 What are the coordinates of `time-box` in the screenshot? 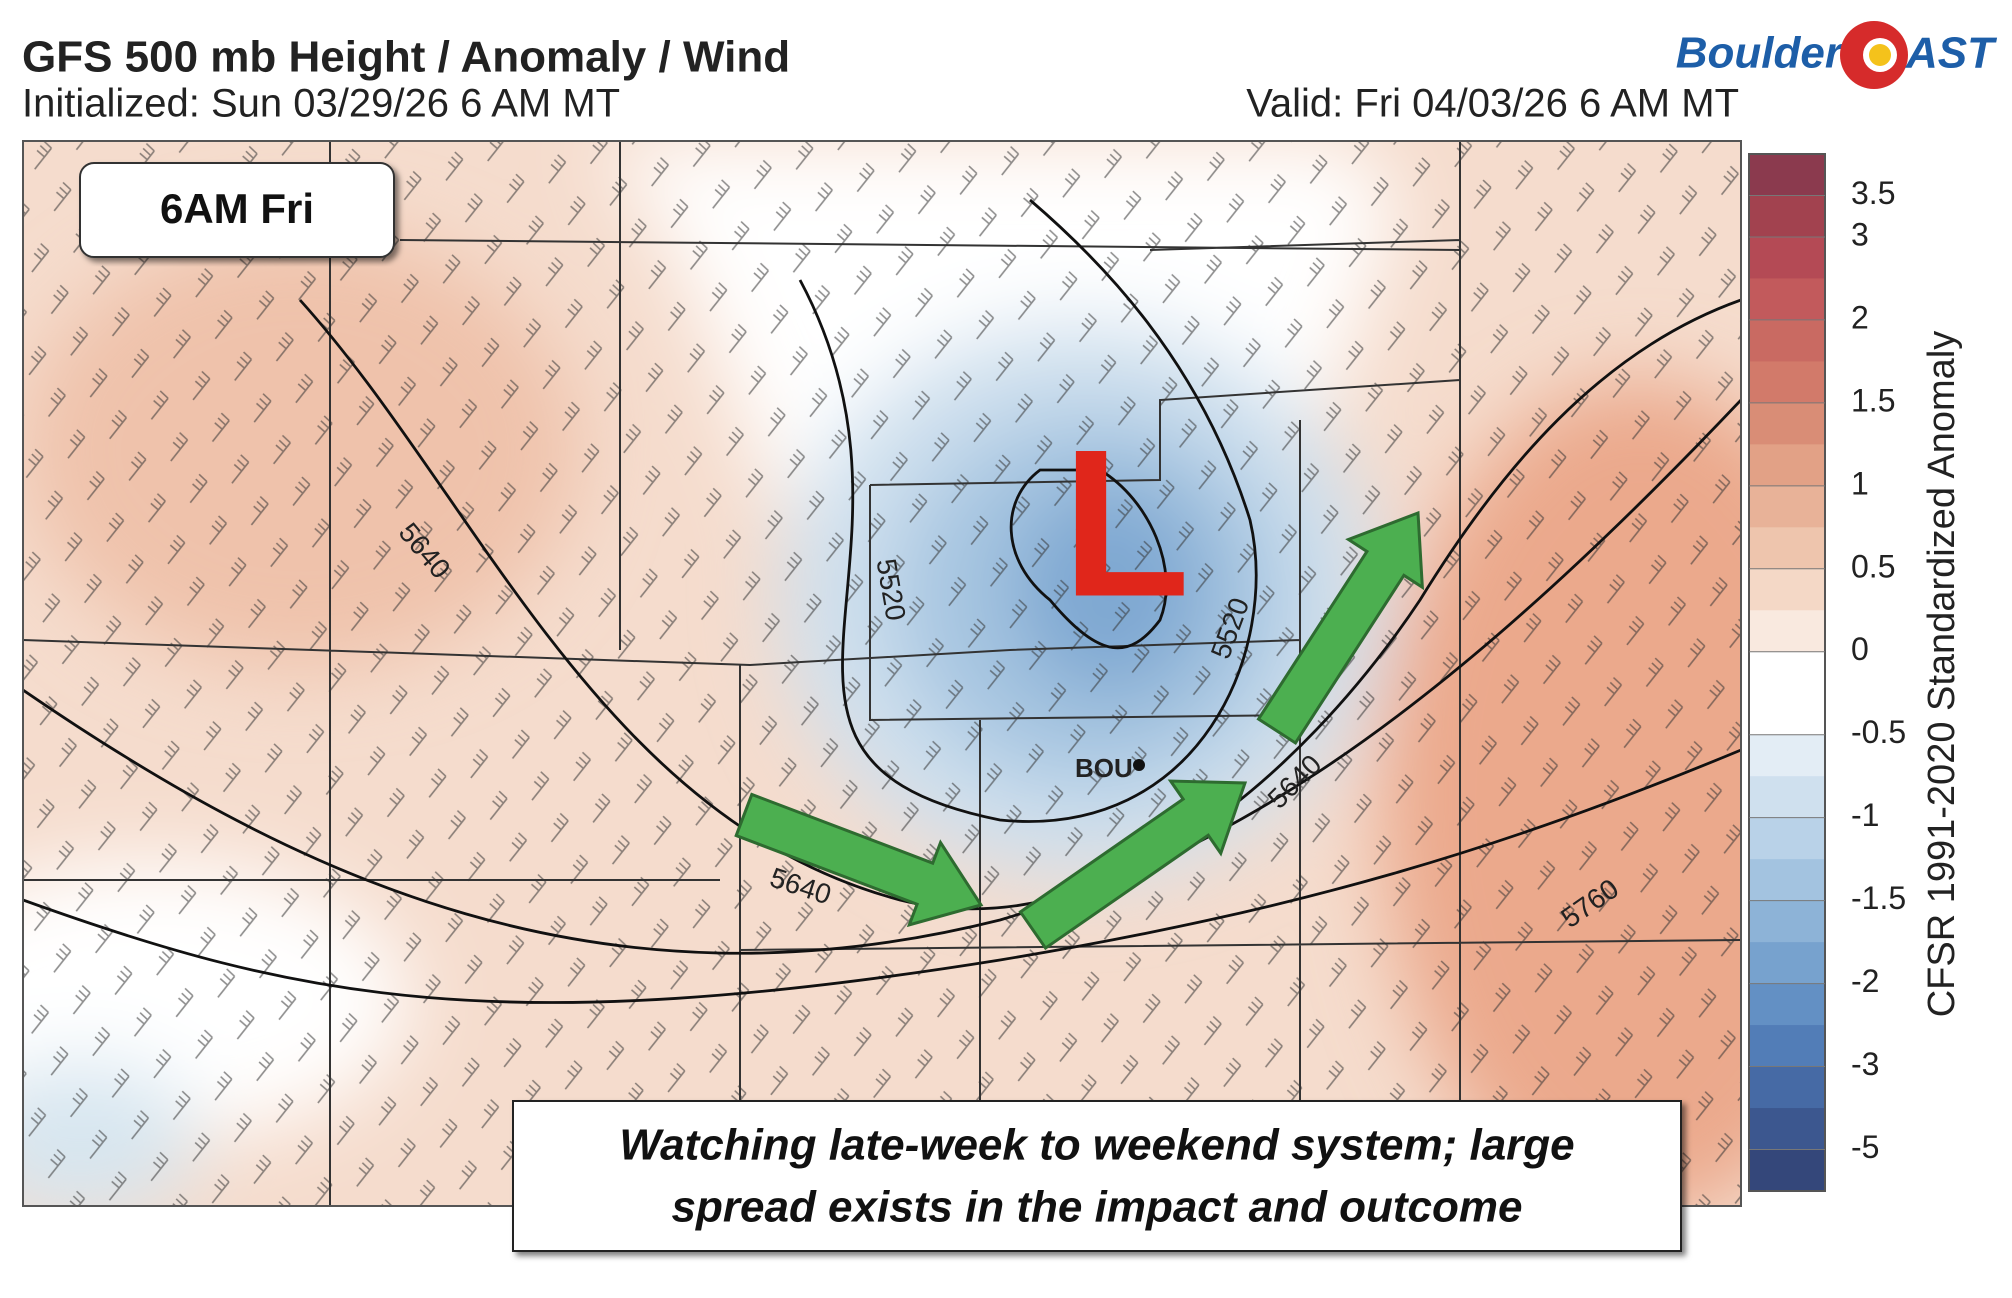 It's located at (237, 210).